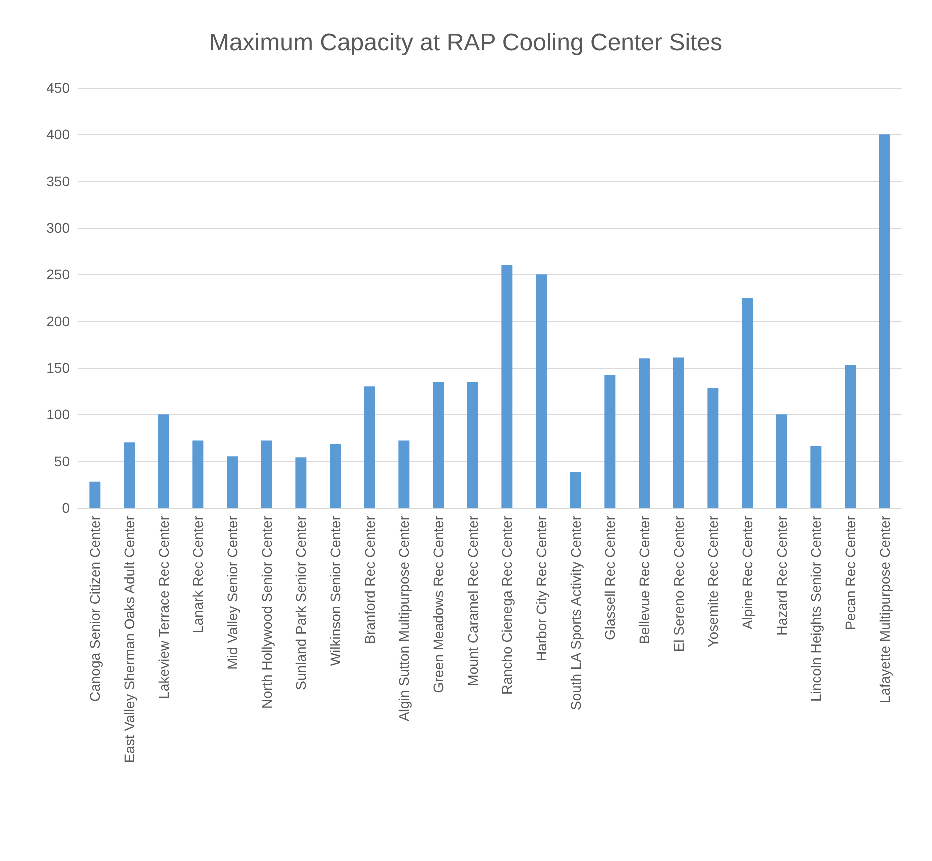 This screenshot has width=932, height=861. What do you see at coordinates (58, 414) in the screenshot?
I see `y-tick-label: 100` at bounding box center [58, 414].